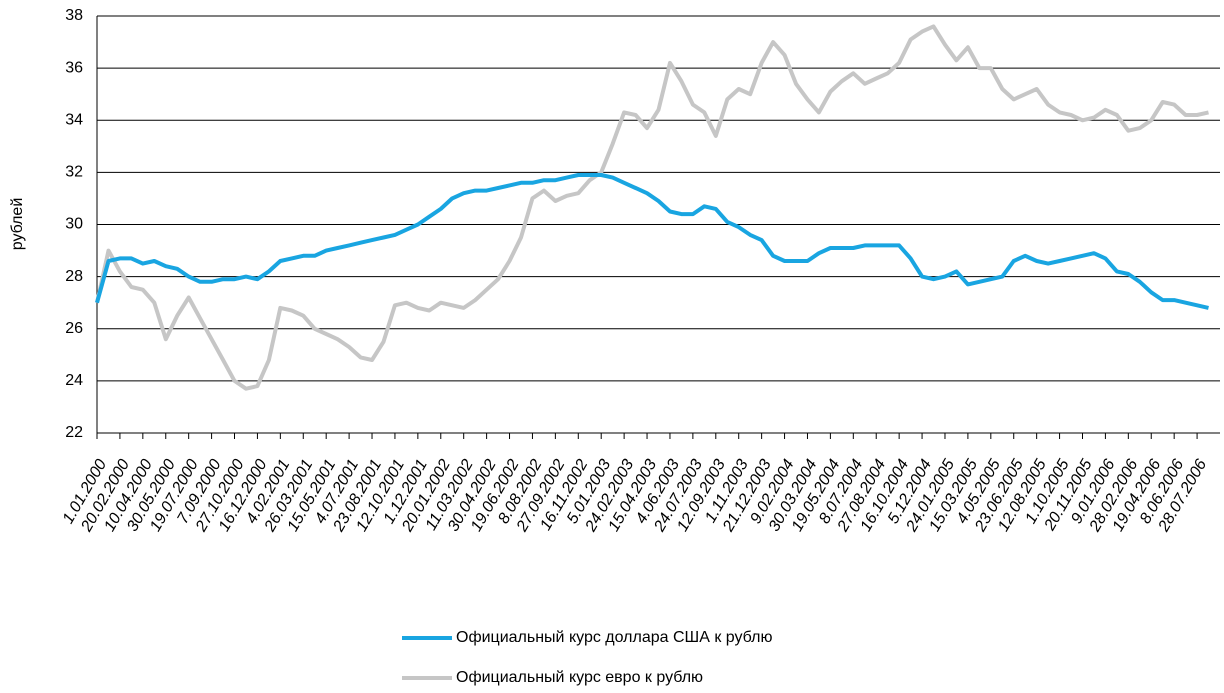 The width and height of the screenshot is (1224, 693). I want to click on y-tick-label: 30, so click(74, 224).